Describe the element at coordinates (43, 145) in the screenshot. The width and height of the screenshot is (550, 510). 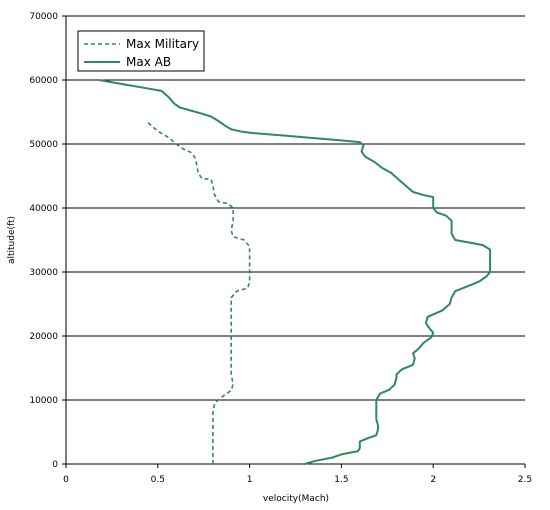
I see `y-tick-label: 50000` at that location.